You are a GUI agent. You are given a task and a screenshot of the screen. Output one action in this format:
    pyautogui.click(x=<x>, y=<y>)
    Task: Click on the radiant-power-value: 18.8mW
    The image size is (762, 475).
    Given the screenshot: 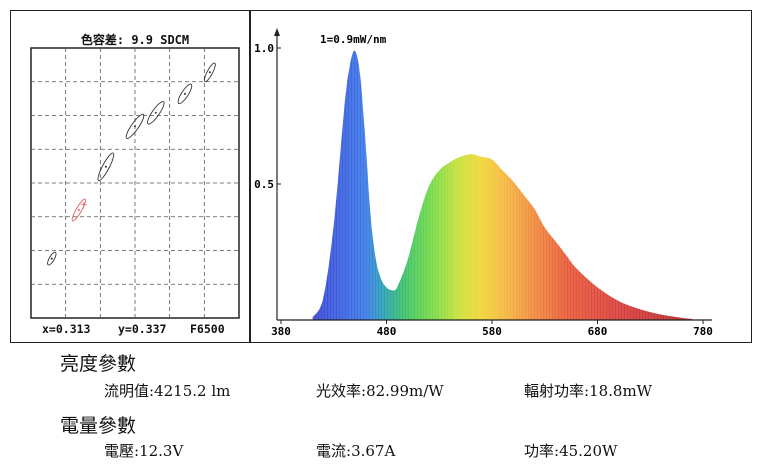 What is the action you would take?
    pyautogui.click(x=621, y=391)
    